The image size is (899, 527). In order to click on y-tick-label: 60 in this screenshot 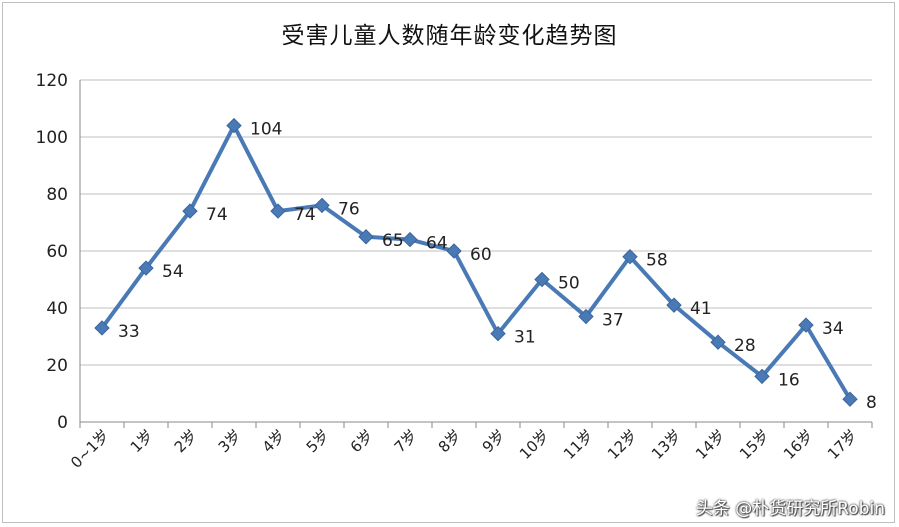, I will do `click(57, 252)`.